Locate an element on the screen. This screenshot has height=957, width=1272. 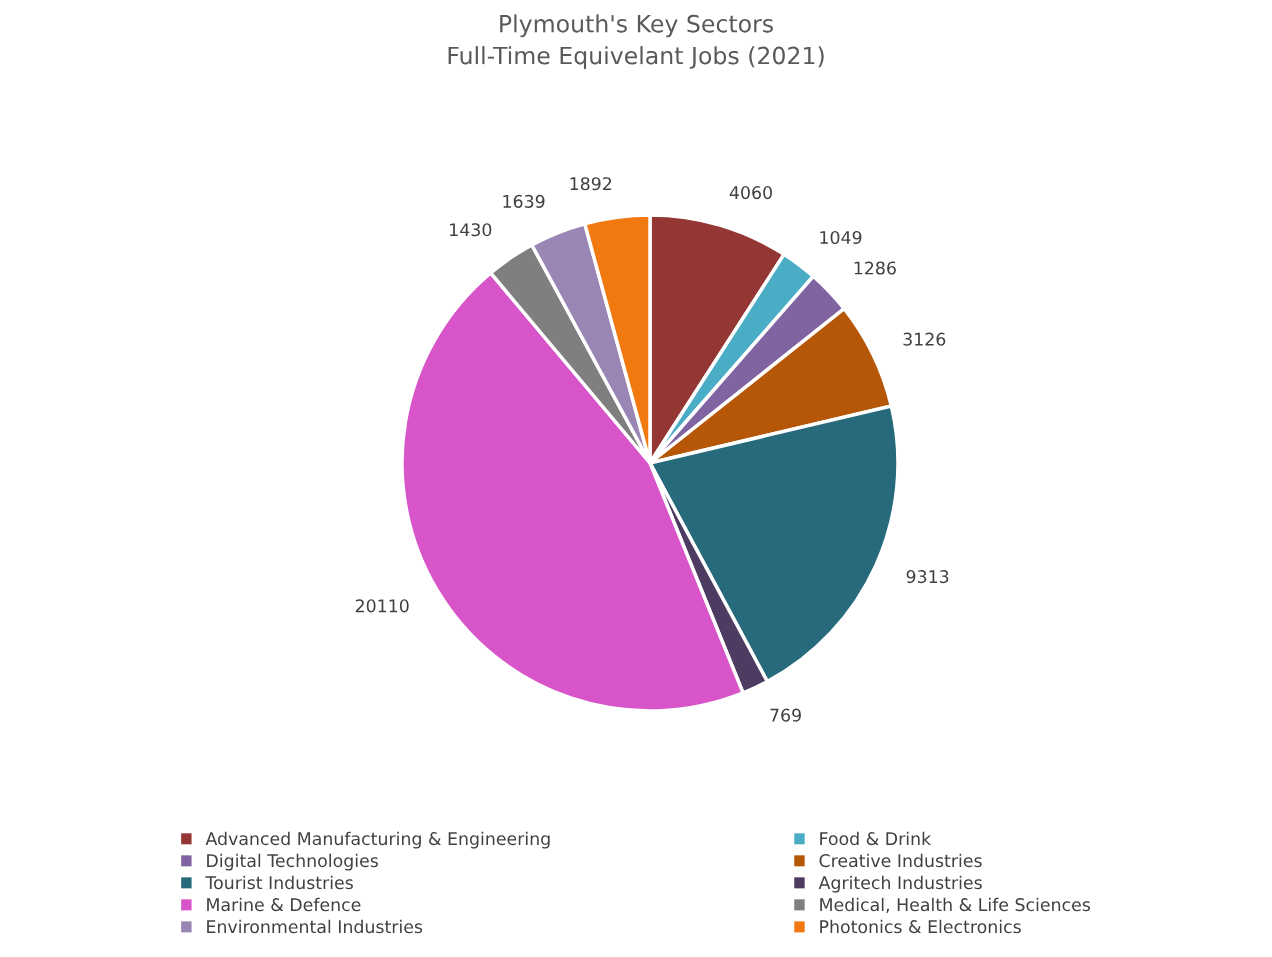
legend-label: Environmental Industries is located at coordinates (315, 926).